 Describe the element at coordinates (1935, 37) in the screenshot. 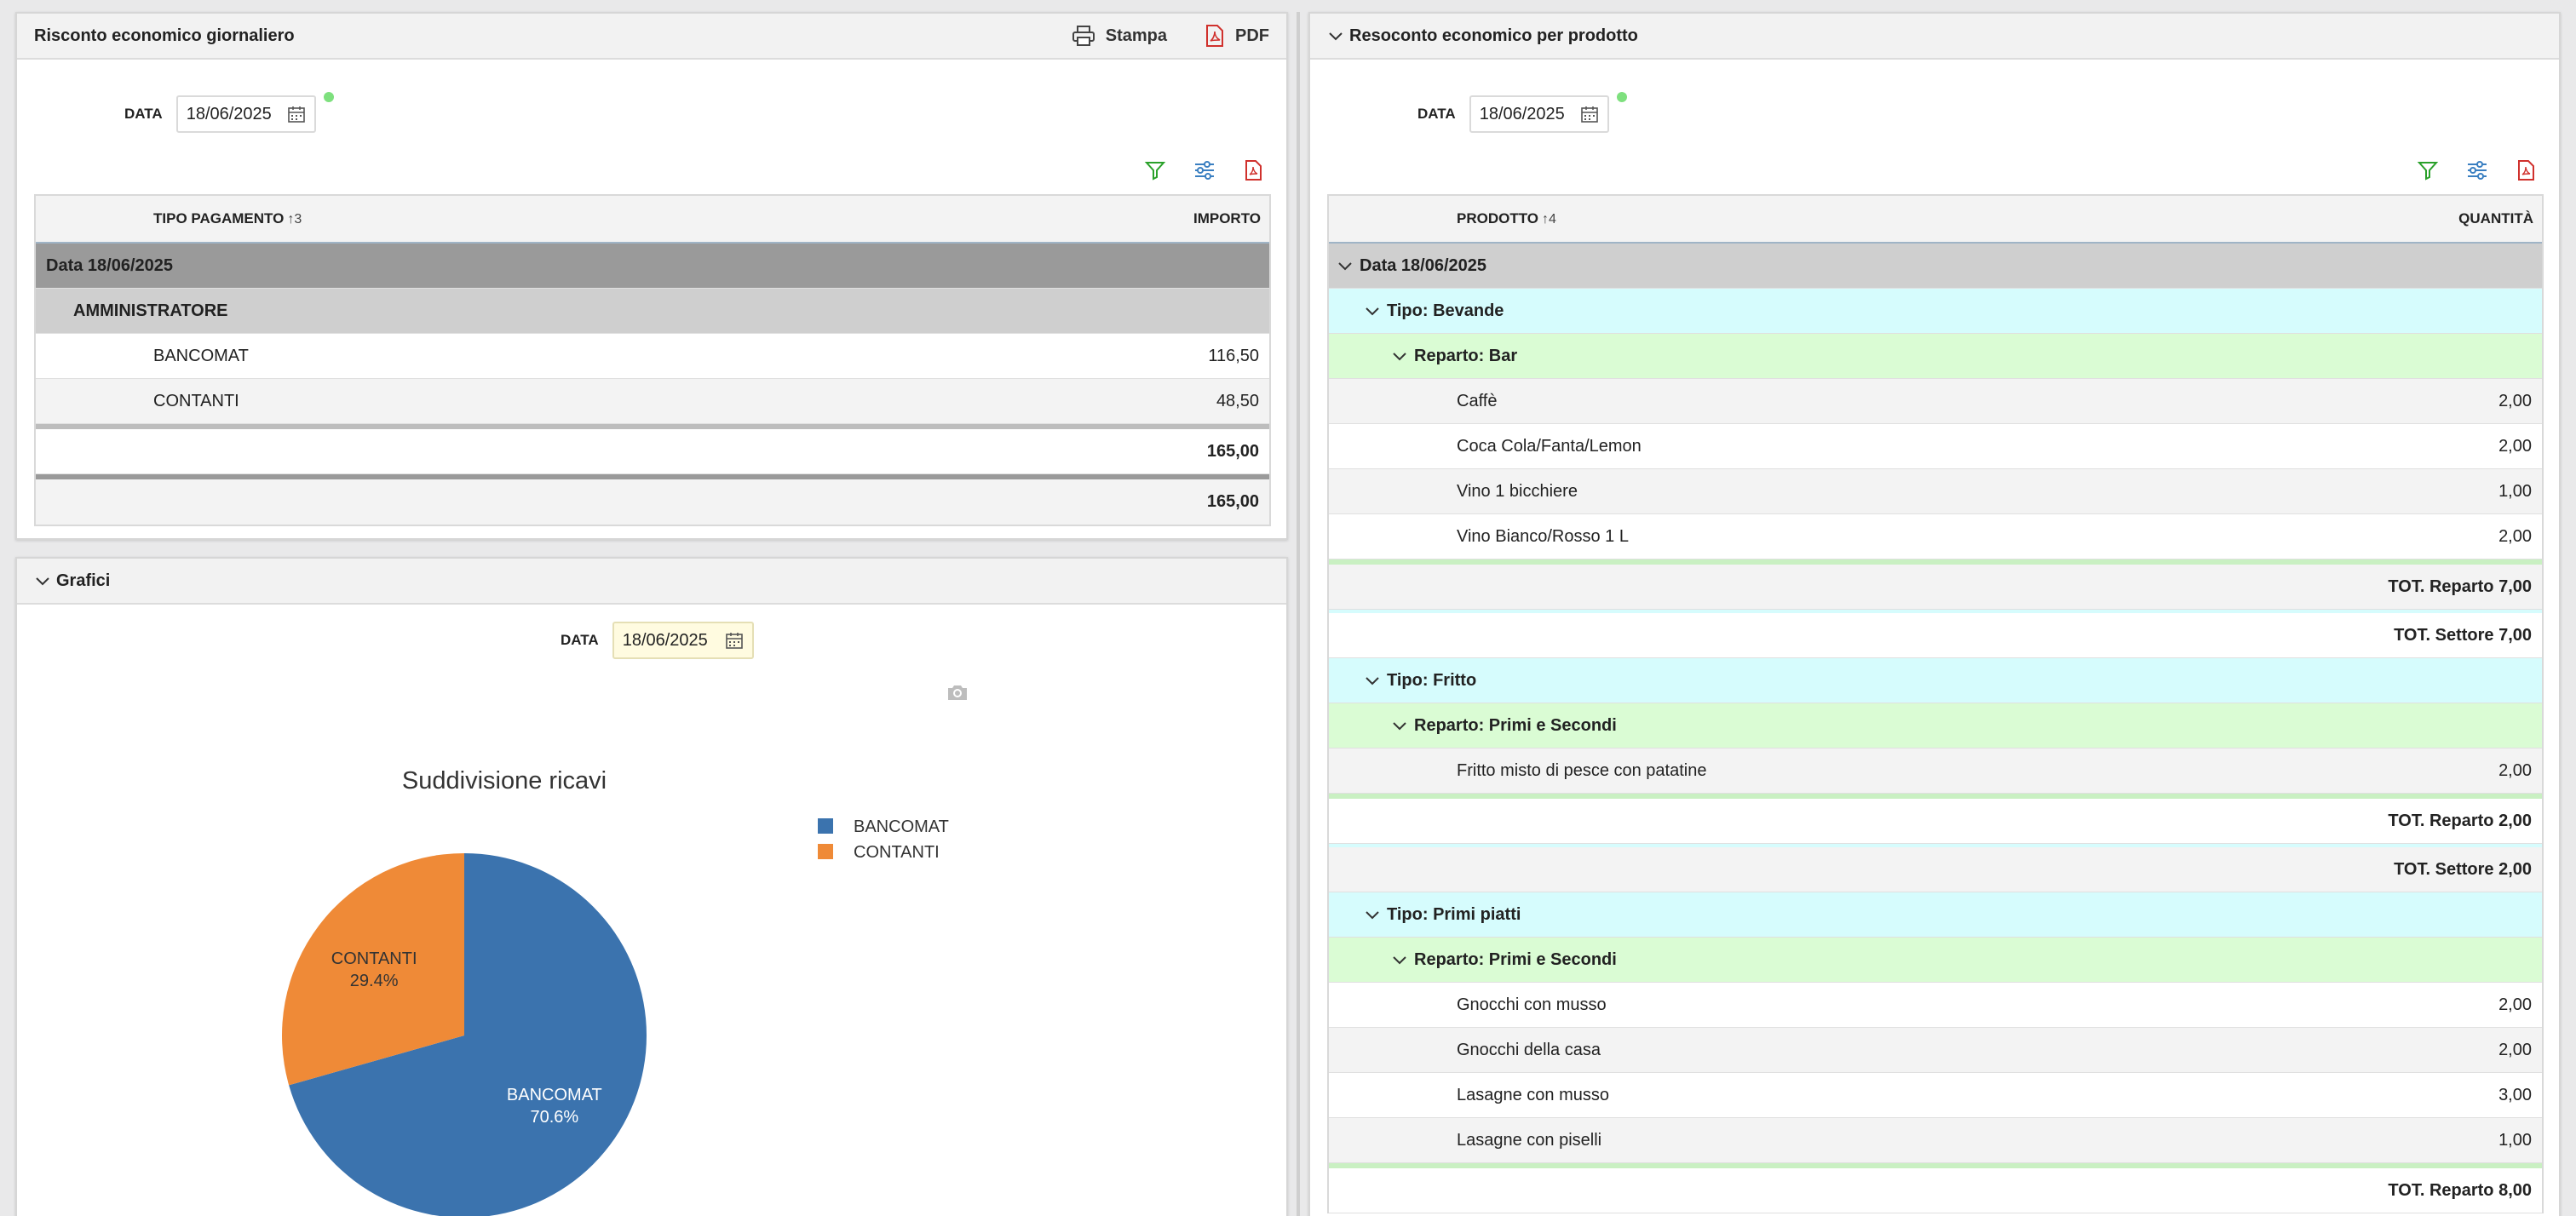

I see `product-report-header: Resoconto economico per prodotto` at that location.